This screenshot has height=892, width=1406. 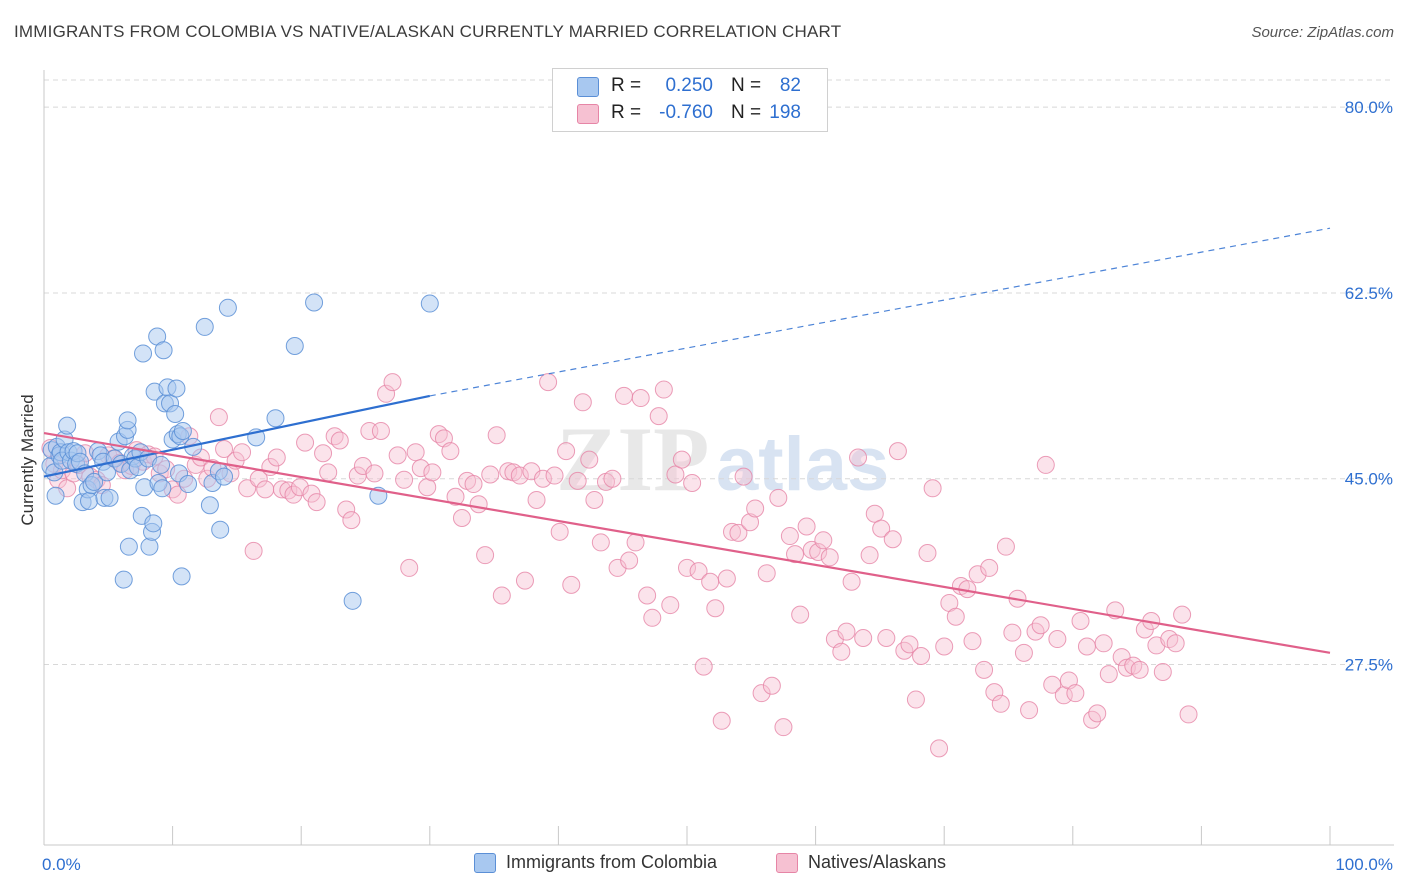 I want to click on x-tick-label: 100.0%, so click(x=1364, y=864).